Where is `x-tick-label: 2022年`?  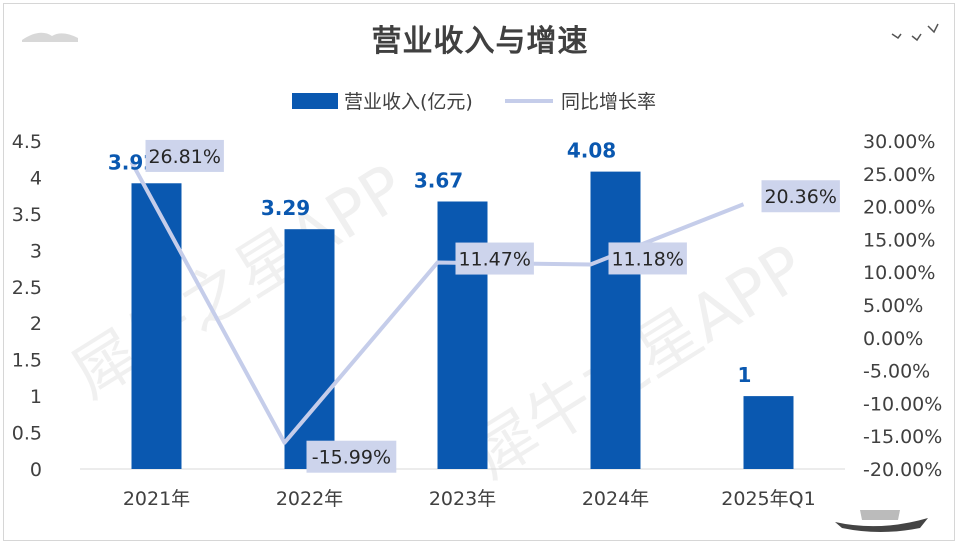
x-tick-label: 2022年 is located at coordinates (309, 499).